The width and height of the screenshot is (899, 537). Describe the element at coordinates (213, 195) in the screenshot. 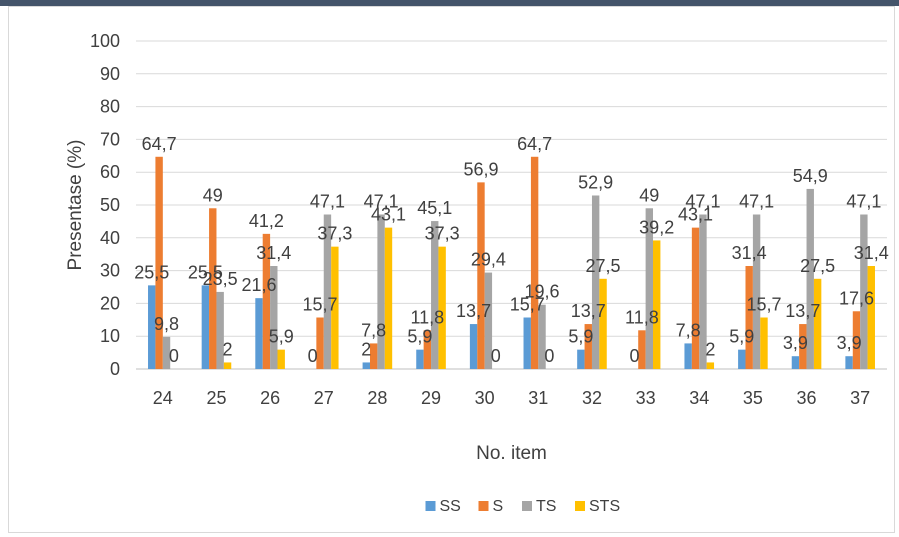

I see `data-label-s-25: 49` at that location.